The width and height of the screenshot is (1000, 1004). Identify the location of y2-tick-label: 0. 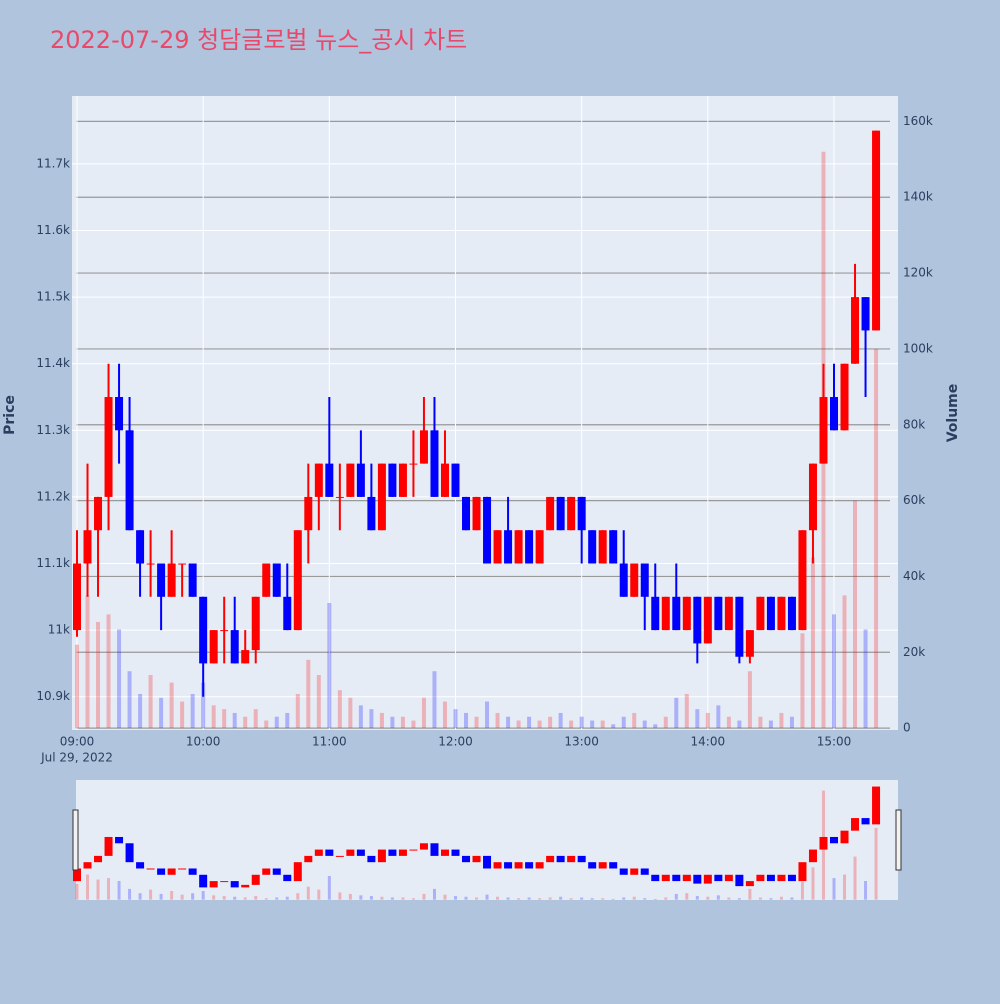
(907, 728).